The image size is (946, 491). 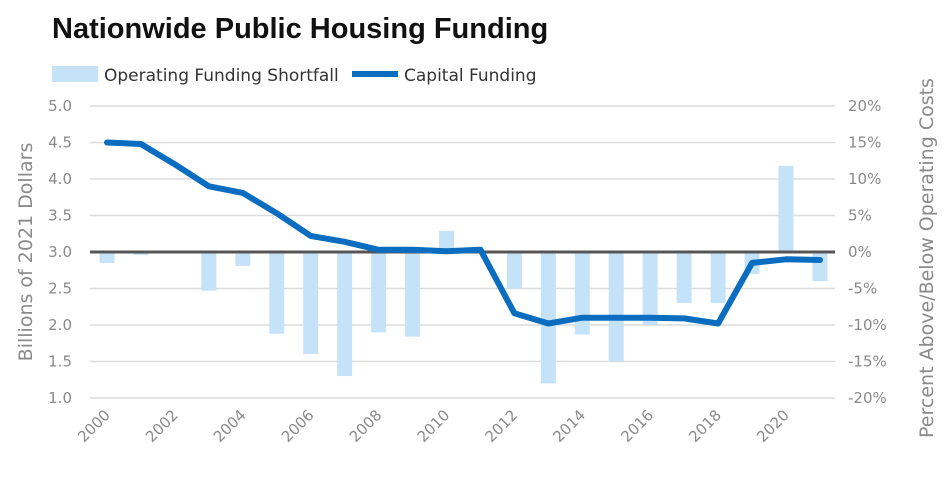 What do you see at coordinates (684, 278) in the screenshot?
I see `bar-2017` at bounding box center [684, 278].